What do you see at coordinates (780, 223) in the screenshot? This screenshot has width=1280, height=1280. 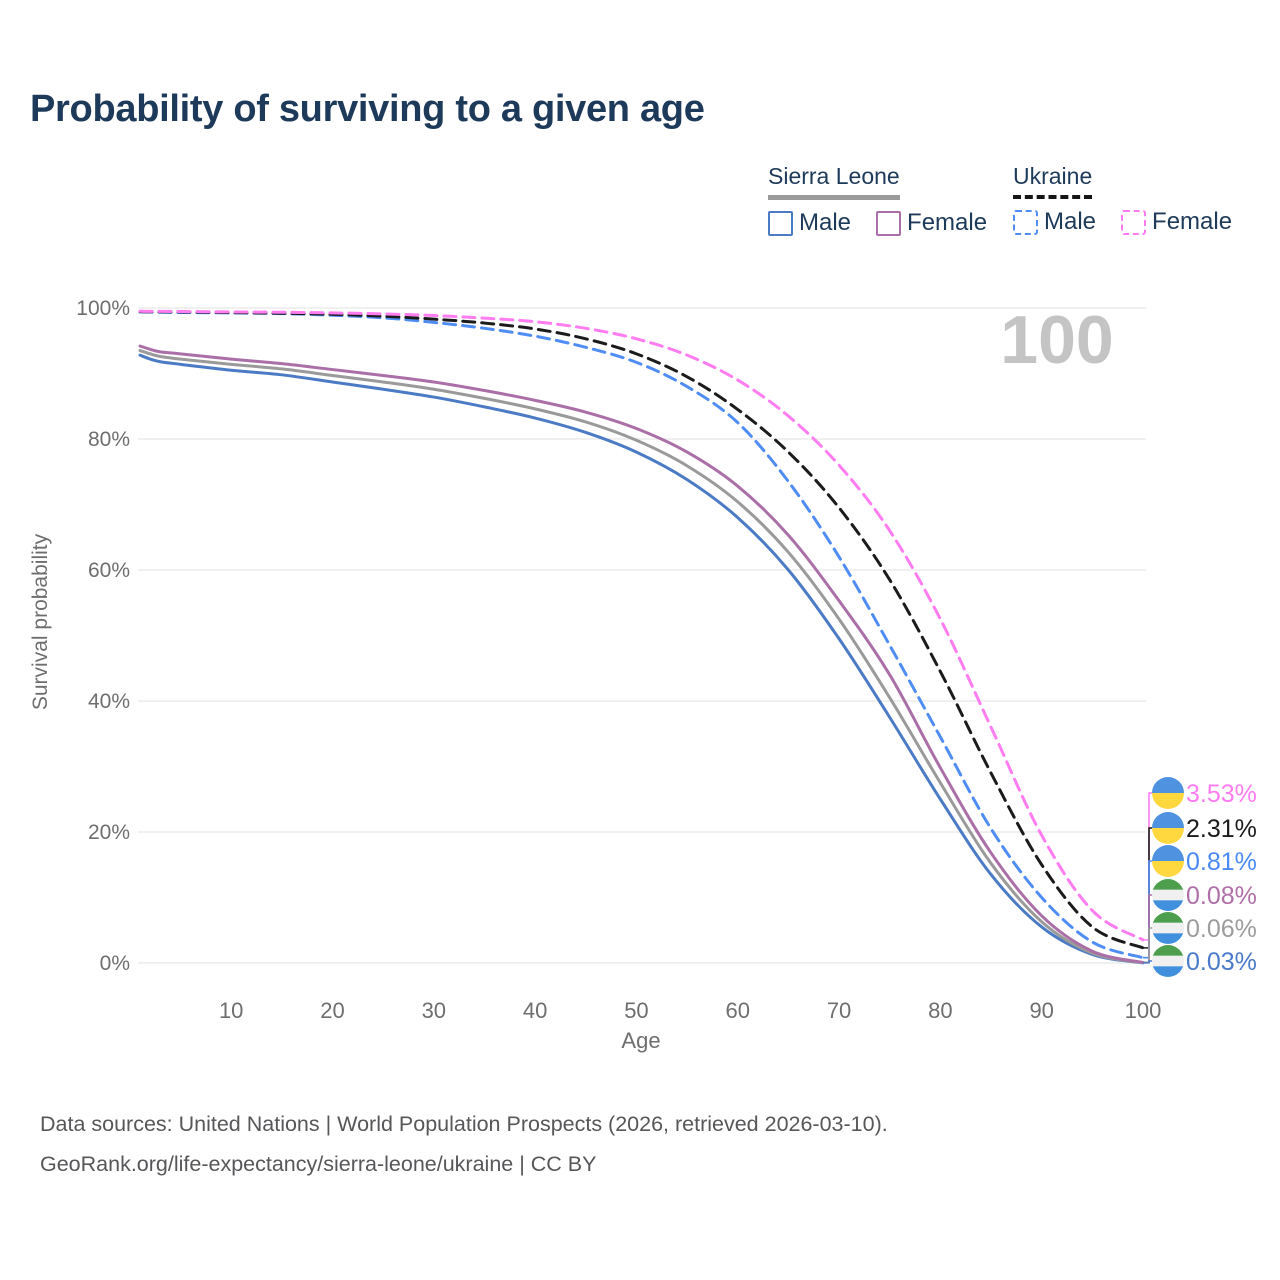 I see `legend-swatch-sierra-leone-male` at bounding box center [780, 223].